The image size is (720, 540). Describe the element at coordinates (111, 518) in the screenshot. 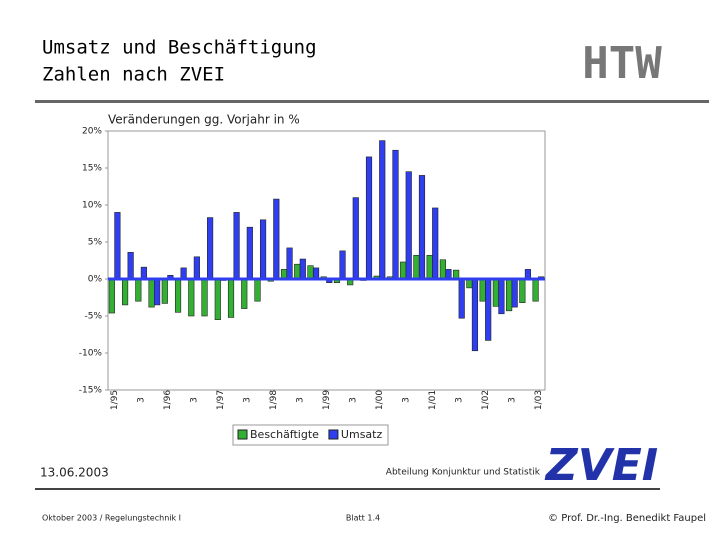

I see `footer-left: Oktober 2003 / Regelungstechnik I` at that location.